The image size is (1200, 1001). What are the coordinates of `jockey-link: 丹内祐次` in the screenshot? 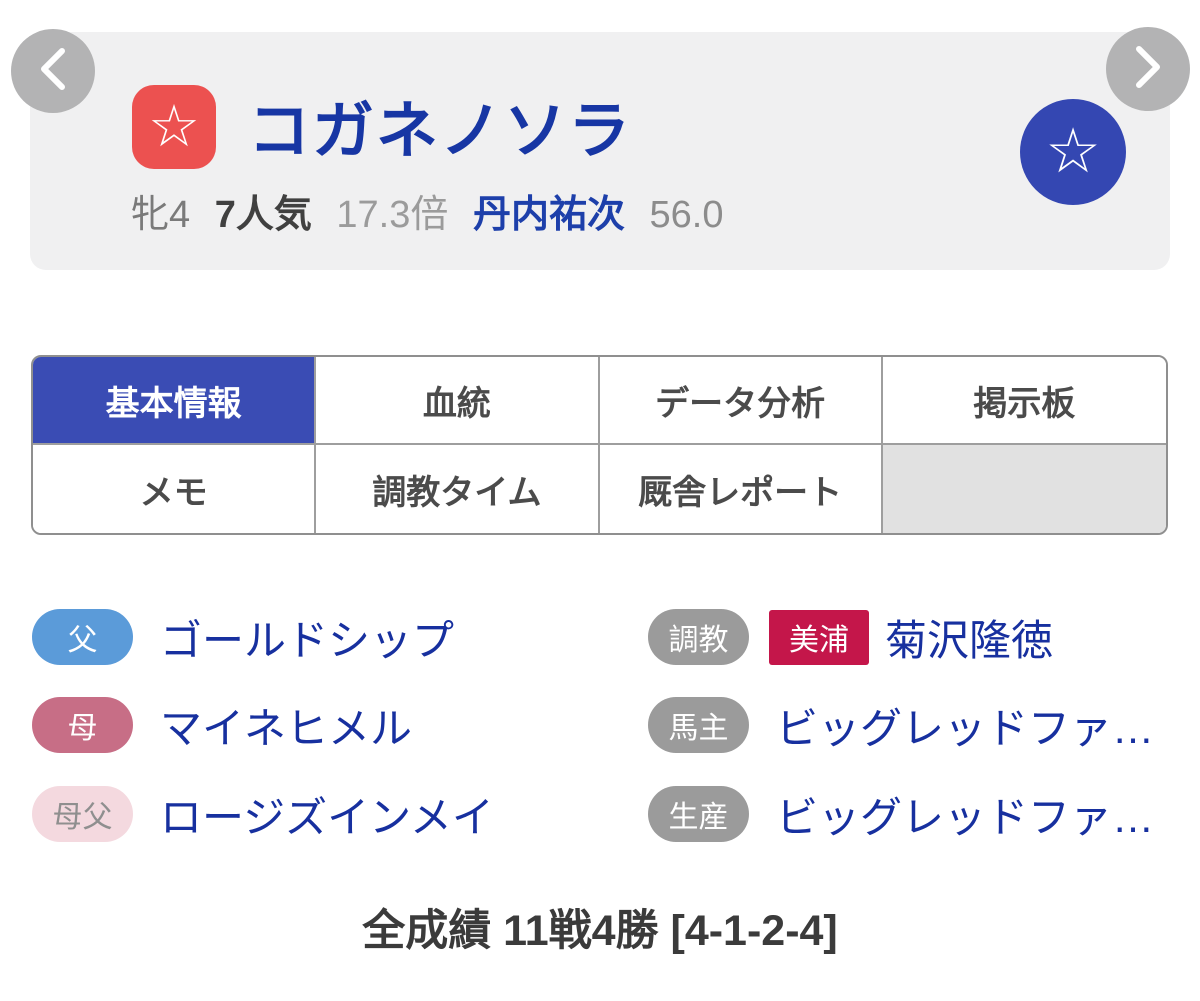 It's located at (548, 215).